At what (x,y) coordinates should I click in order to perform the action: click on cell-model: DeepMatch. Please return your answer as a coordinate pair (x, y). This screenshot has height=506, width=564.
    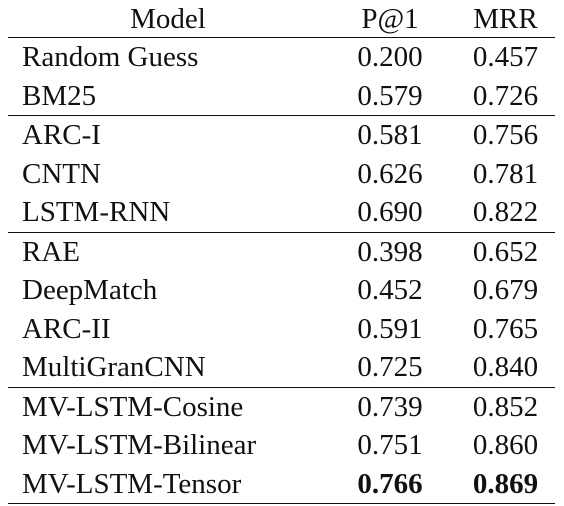
    Looking at the image, I should click on (90, 290).